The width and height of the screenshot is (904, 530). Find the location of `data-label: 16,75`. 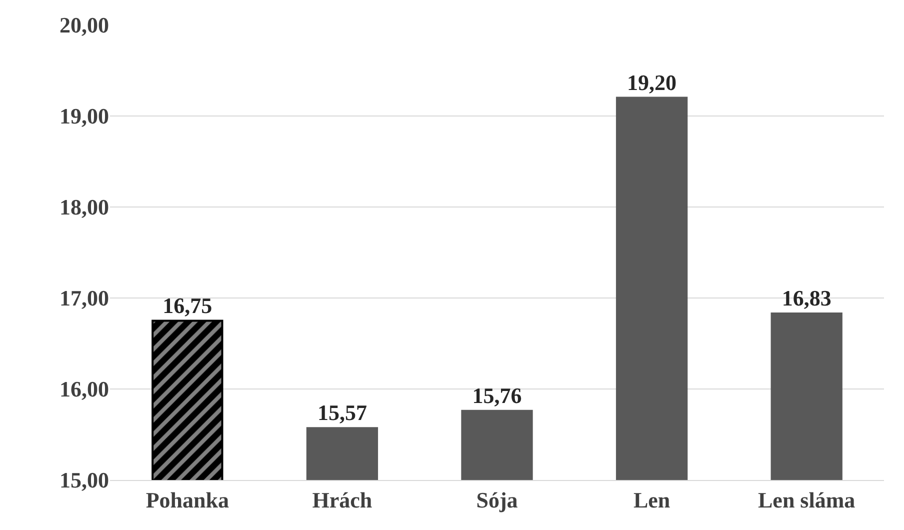

data-label: 16,75 is located at coordinates (187, 305).